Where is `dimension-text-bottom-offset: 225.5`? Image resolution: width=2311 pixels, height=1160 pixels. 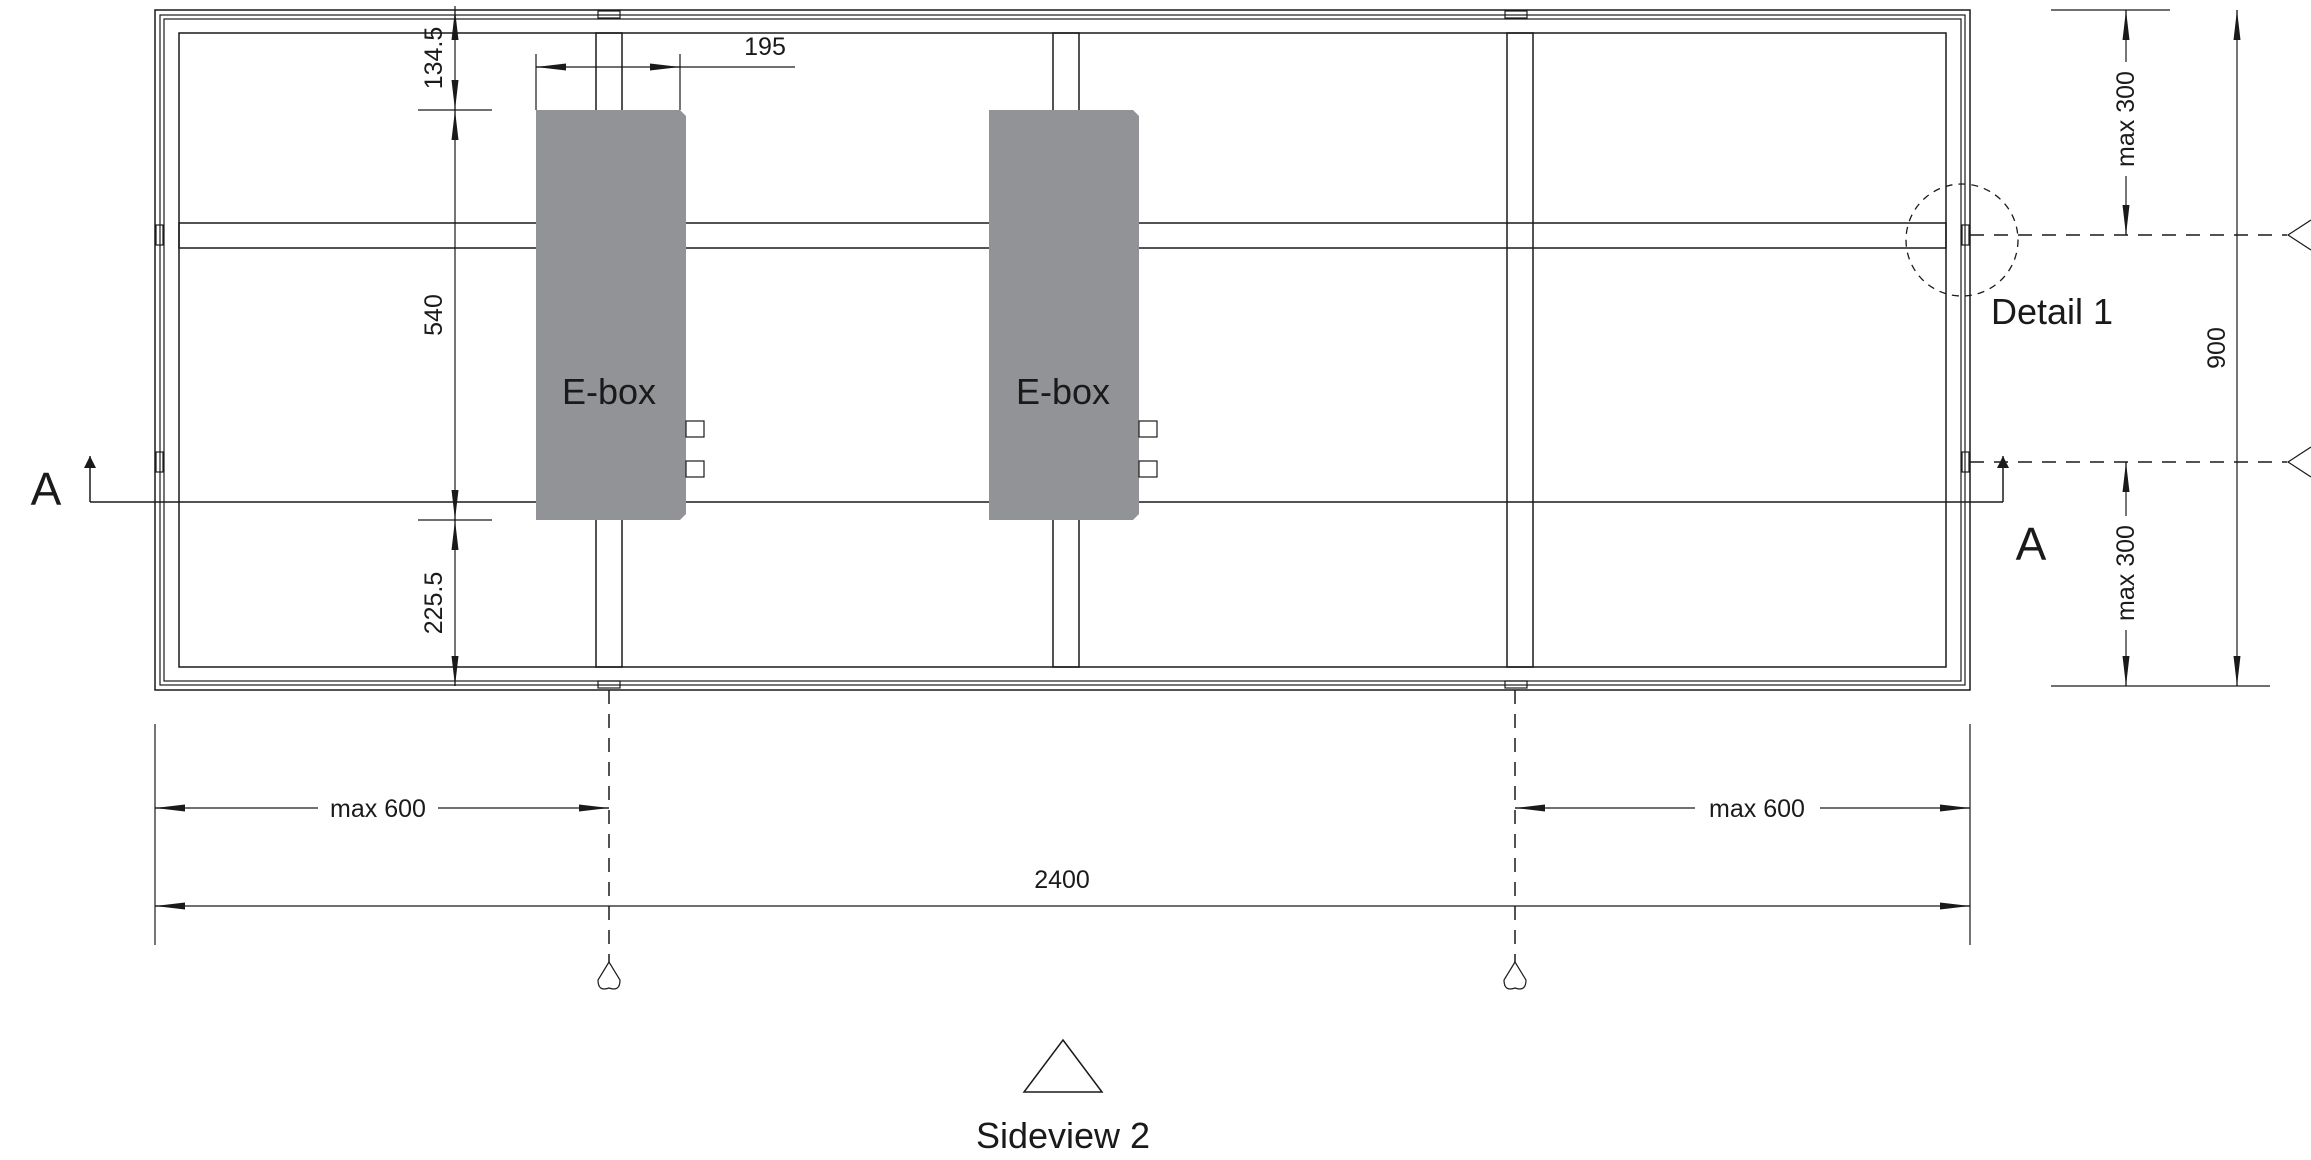
dimension-text-bottom-offset: 225.5 is located at coordinates (434, 603).